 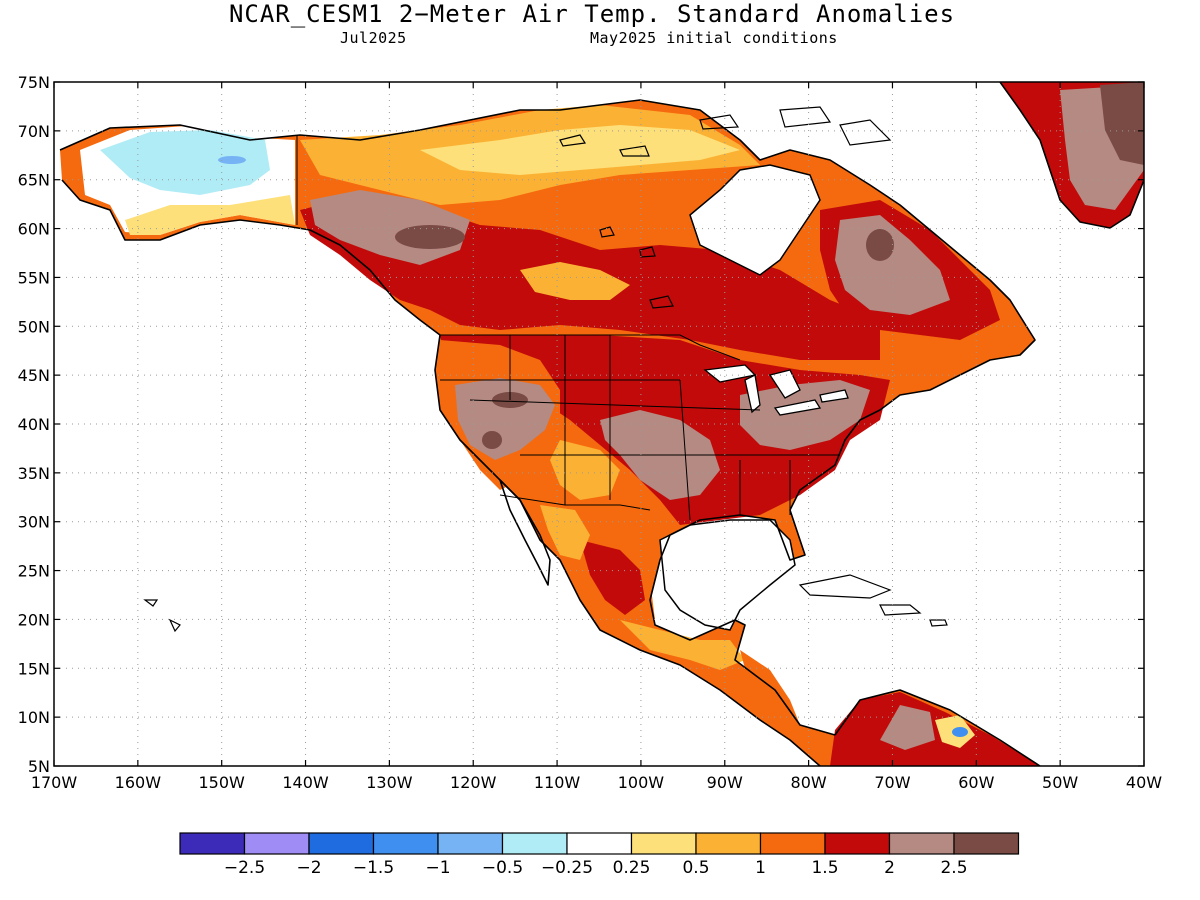 I want to click on lon-label: 50W, so click(x=1060, y=782).